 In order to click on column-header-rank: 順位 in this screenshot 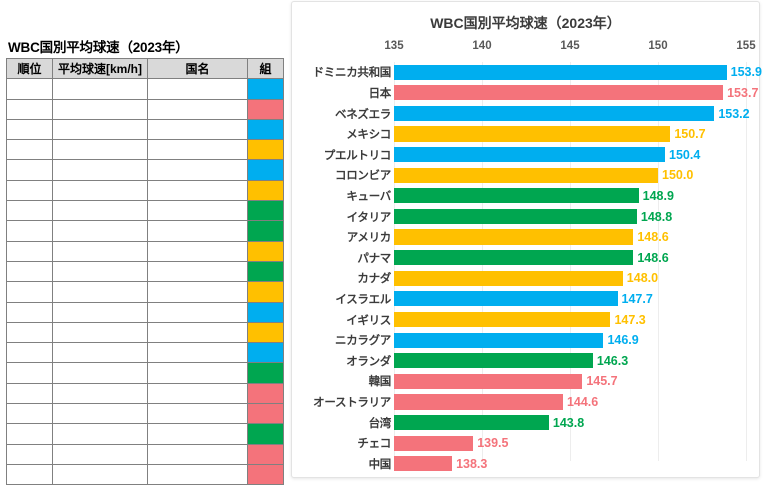, I will do `click(29, 68)`.